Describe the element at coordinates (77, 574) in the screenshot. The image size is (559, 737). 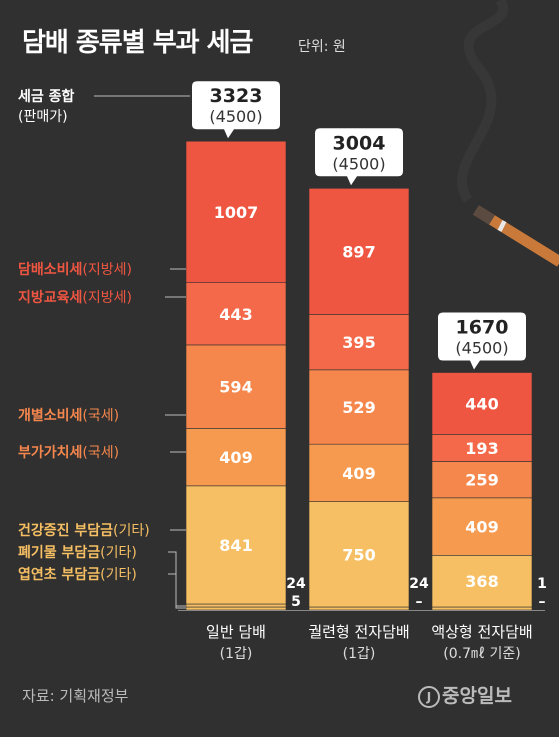
I see `legend-label: 엽연초 부담금(기타)` at that location.